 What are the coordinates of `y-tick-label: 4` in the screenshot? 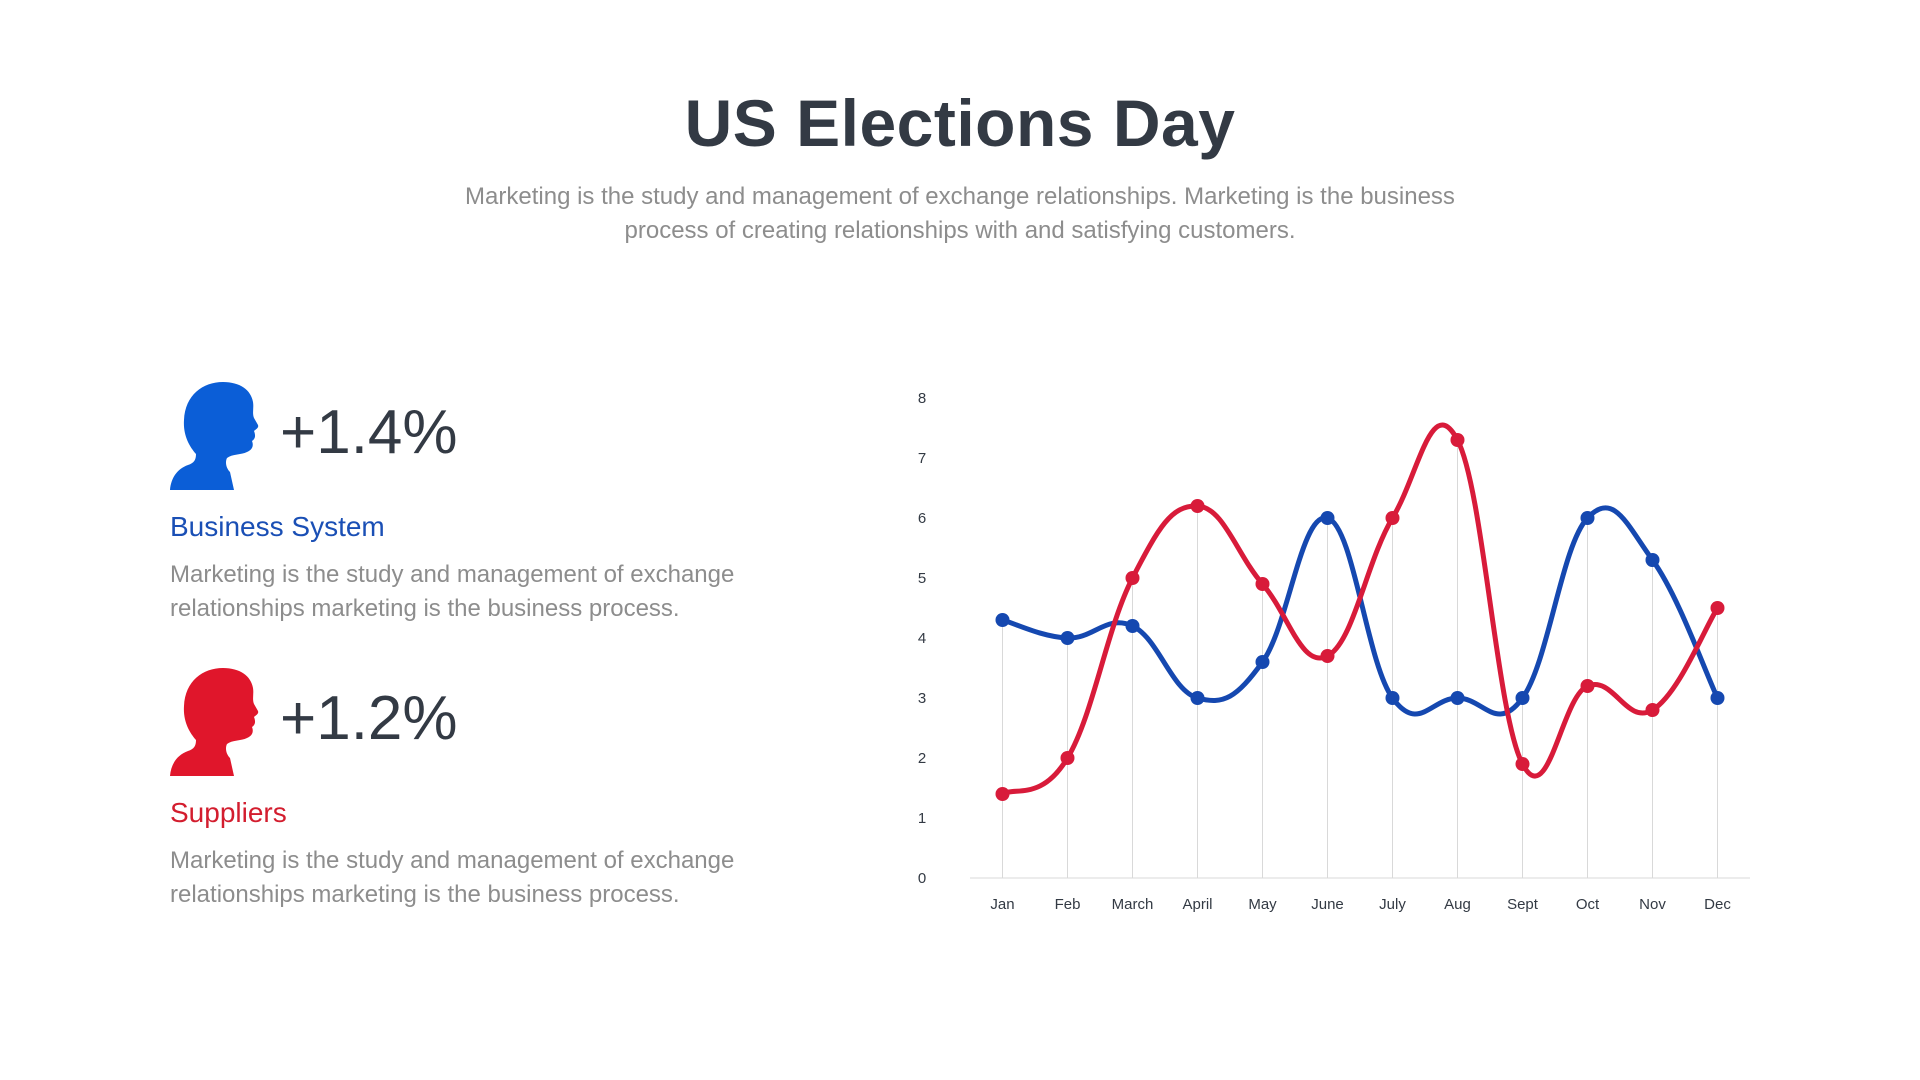 It's located at (922, 638).